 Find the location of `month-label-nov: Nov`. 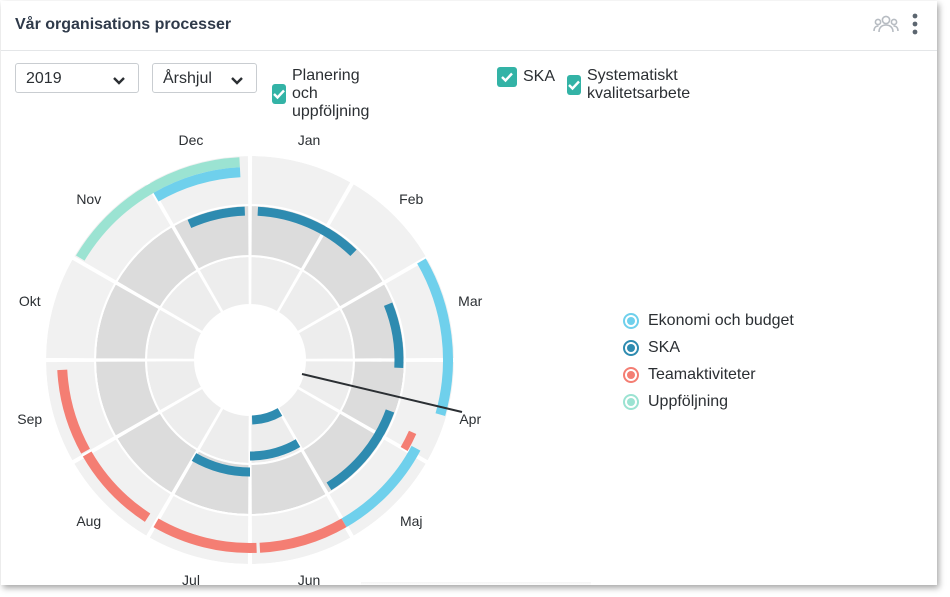

month-label-nov: Nov is located at coordinates (88, 199).